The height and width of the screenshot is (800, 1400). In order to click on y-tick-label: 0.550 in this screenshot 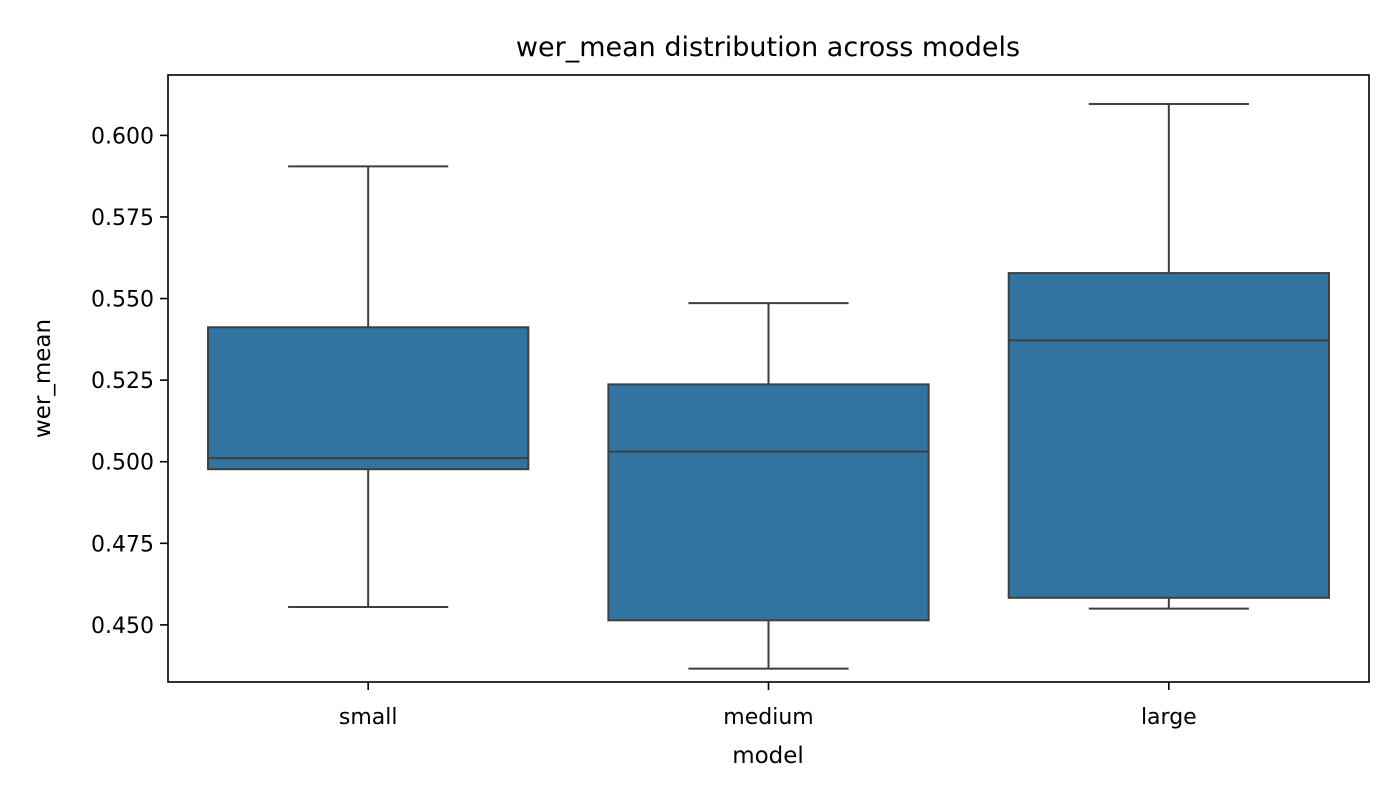, I will do `click(122, 300)`.